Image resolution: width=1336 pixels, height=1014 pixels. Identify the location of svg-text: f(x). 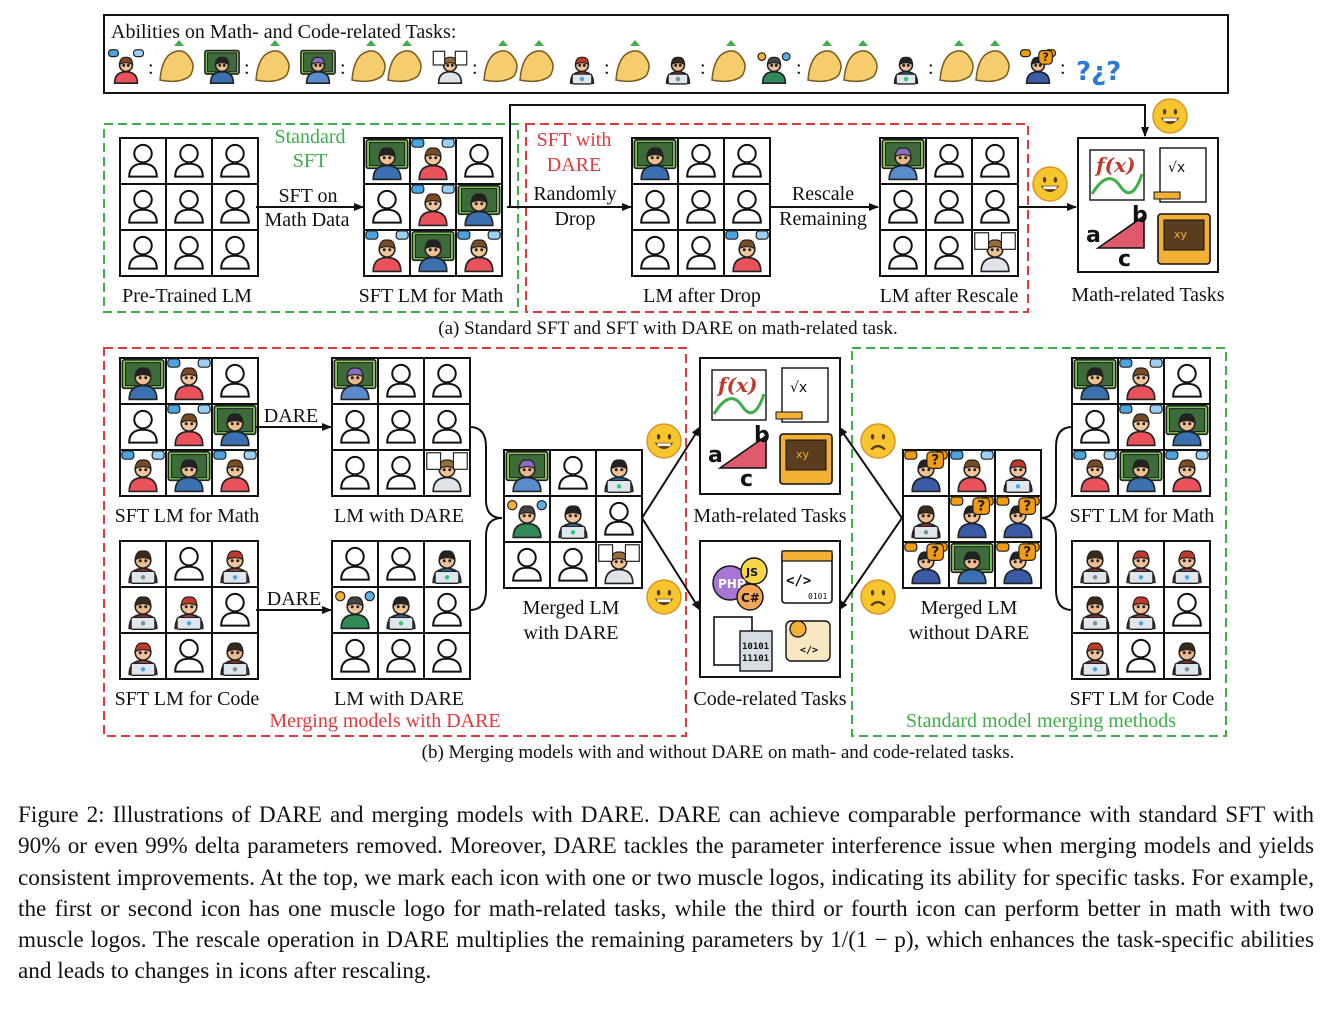
(736, 385).